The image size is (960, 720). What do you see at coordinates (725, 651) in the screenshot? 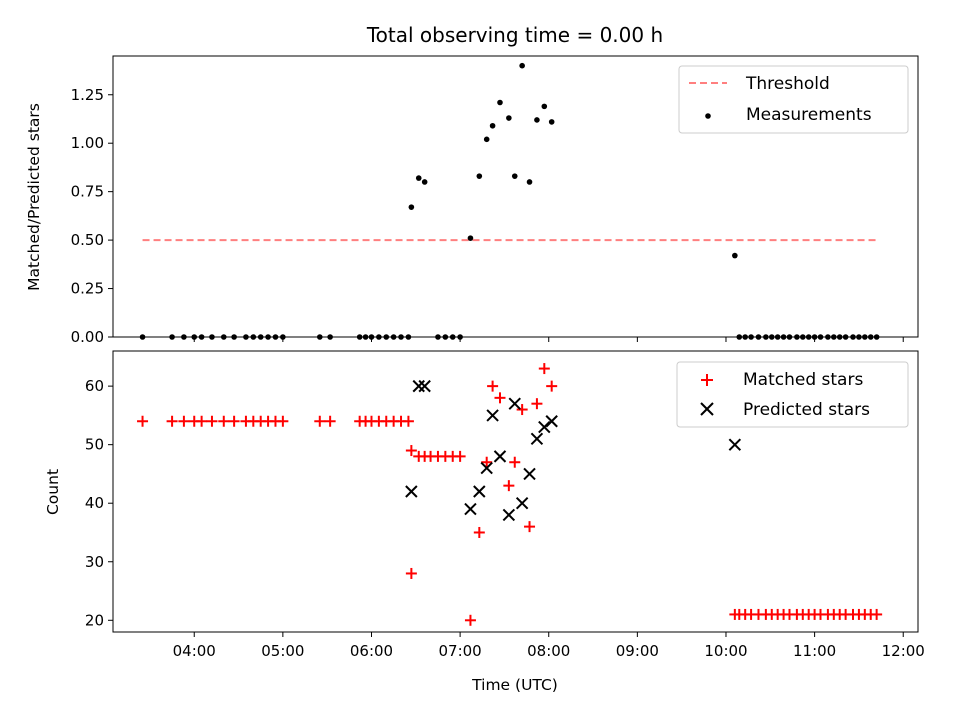
I see `x-tick-label: 10:00` at bounding box center [725, 651].